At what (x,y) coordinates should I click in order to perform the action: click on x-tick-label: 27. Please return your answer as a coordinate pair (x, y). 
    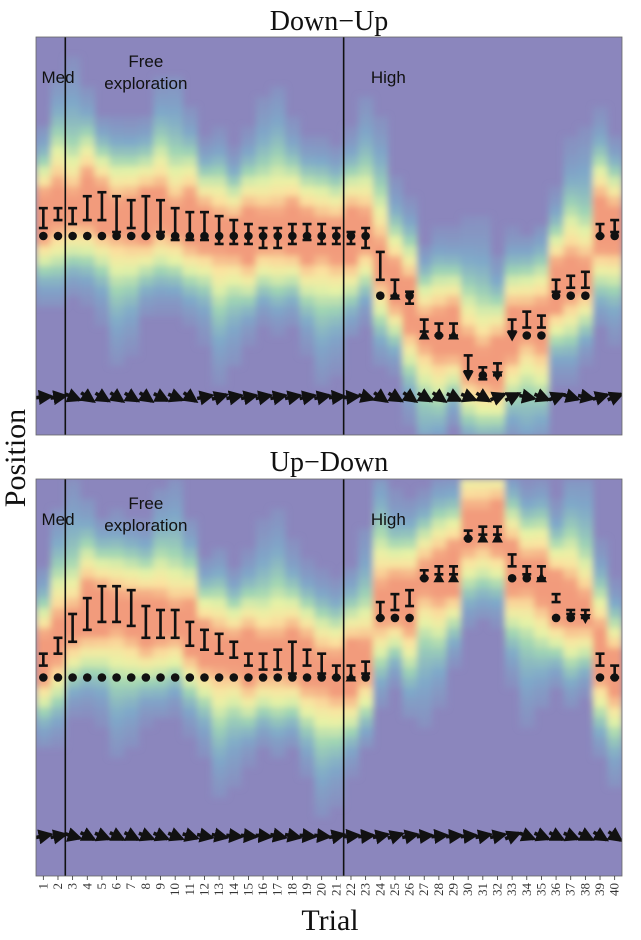
    Looking at the image, I should click on (423, 890).